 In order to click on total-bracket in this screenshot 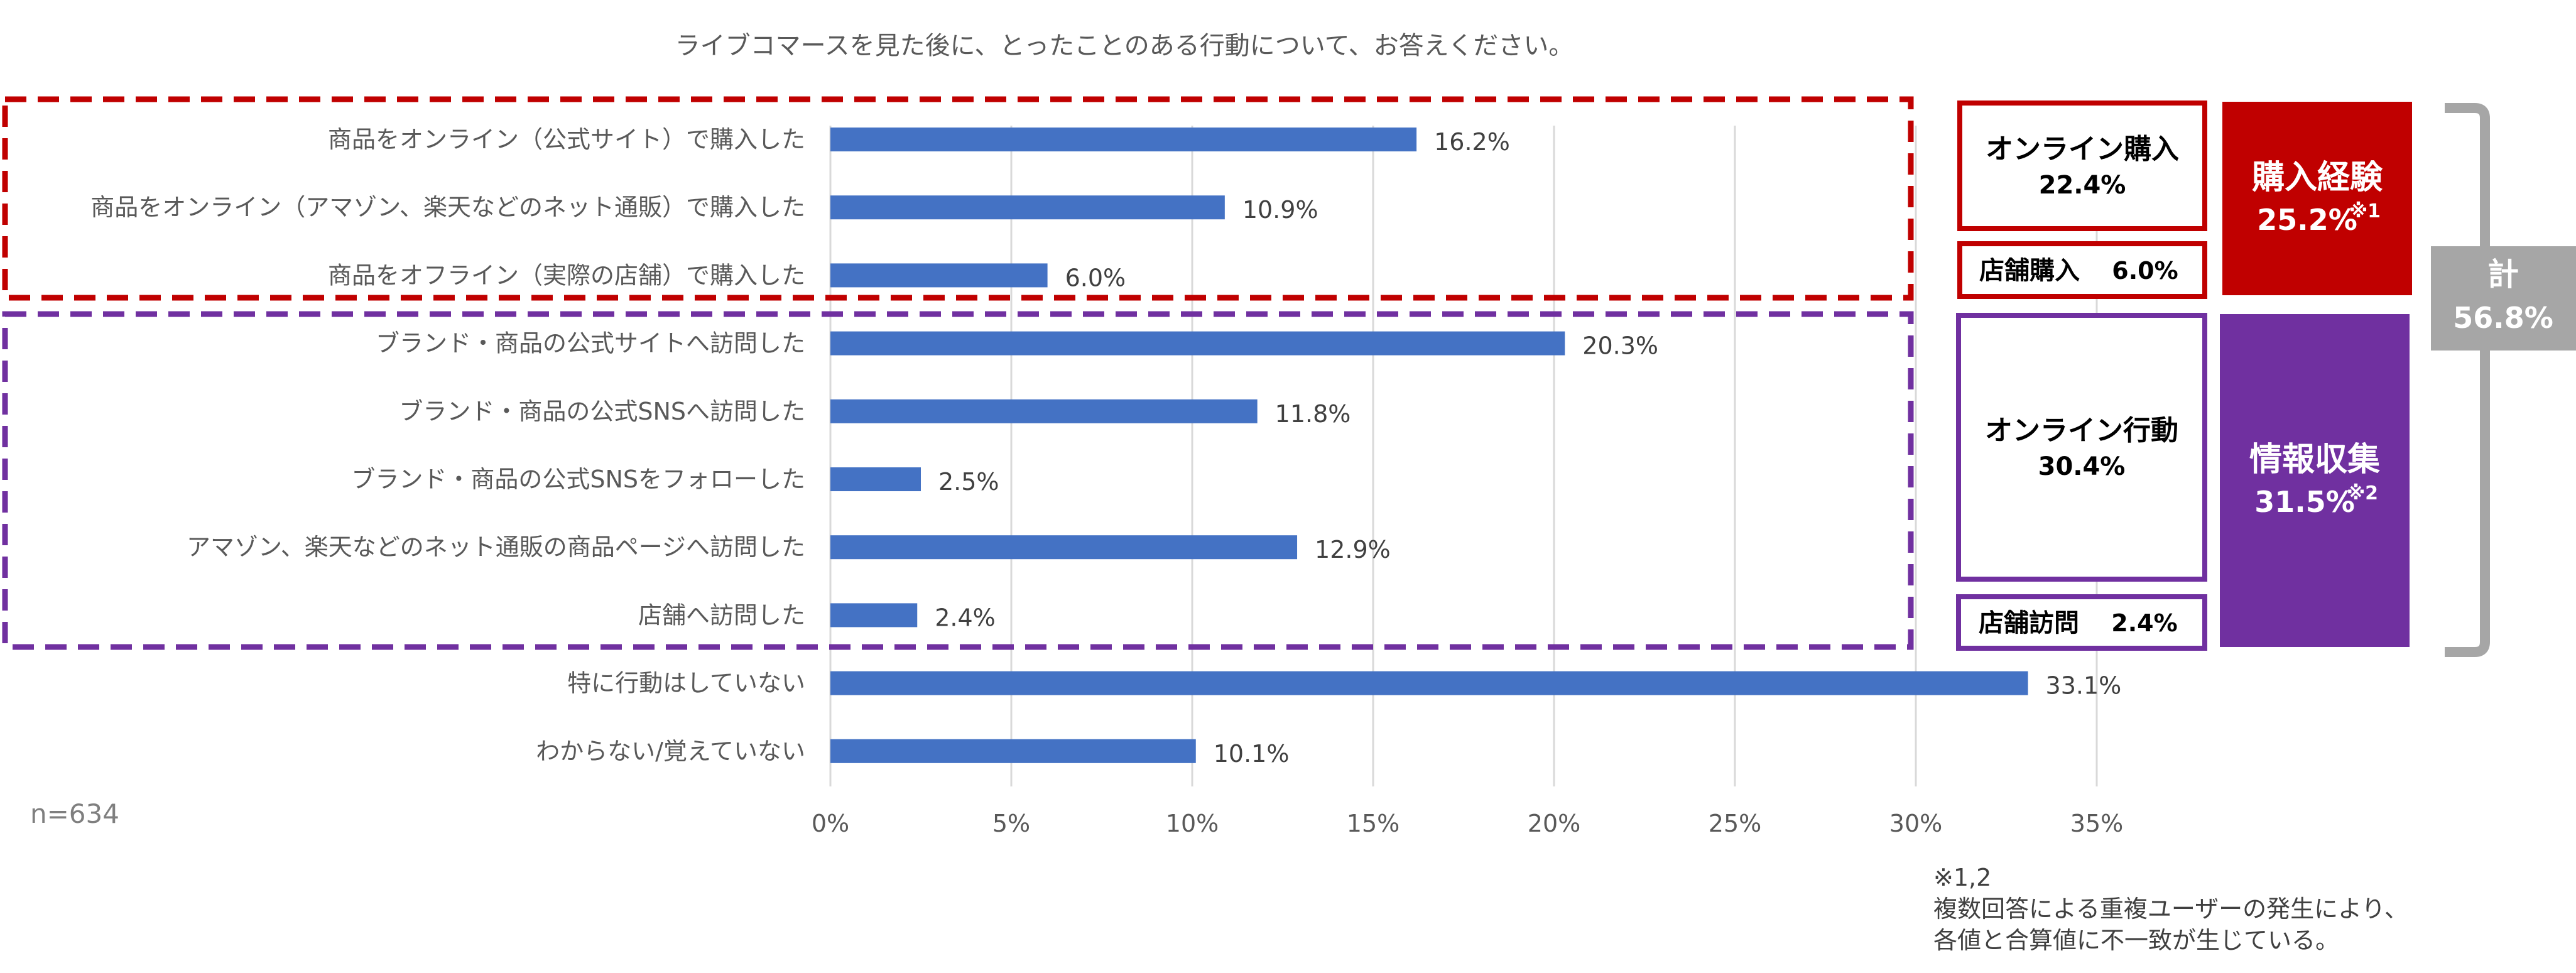, I will do `click(2467, 380)`.